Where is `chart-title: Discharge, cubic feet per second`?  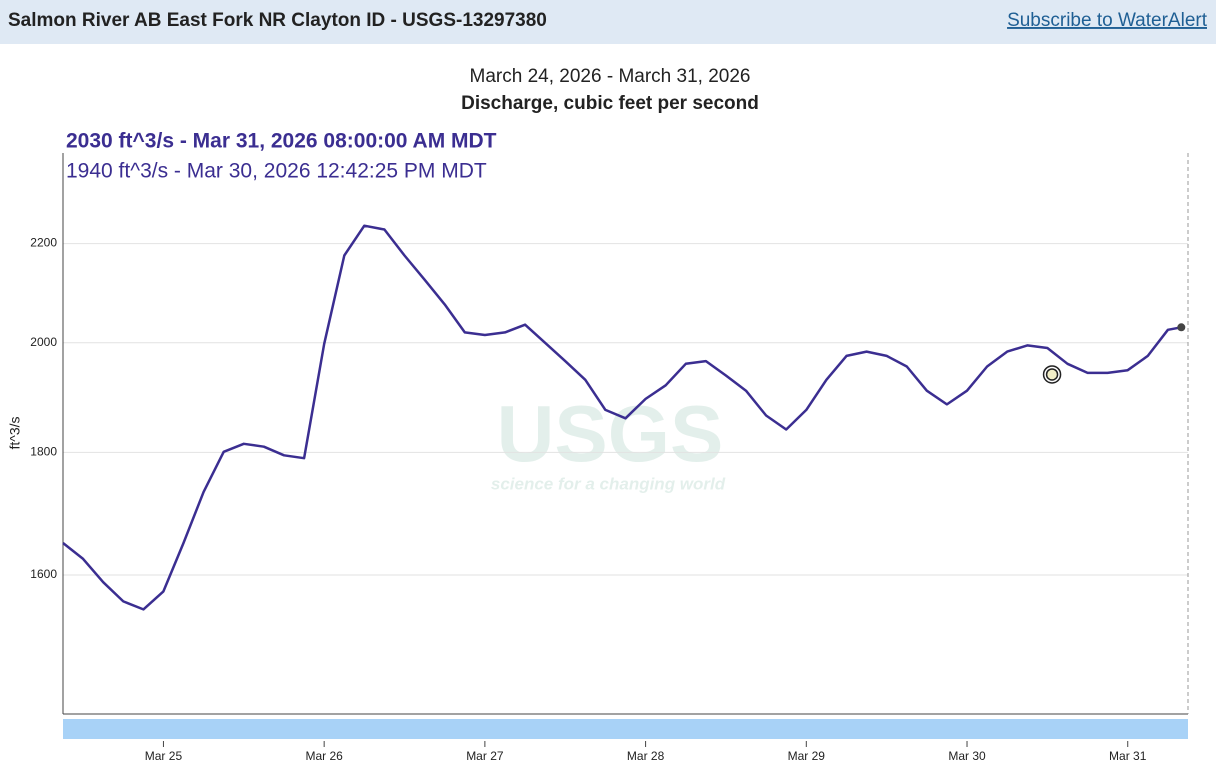
chart-title: Discharge, cubic feet per second is located at coordinates (610, 103).